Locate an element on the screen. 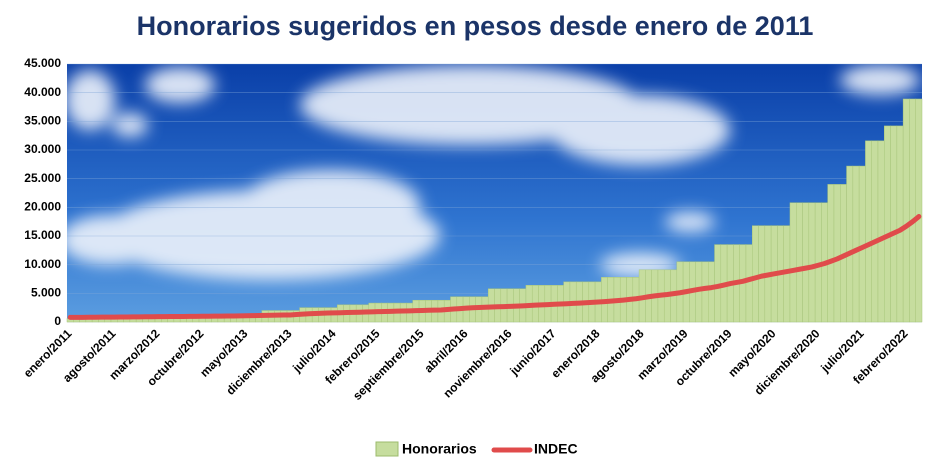 This screenshot has height=474, width=950. y-tick-label: 40.000 is located at coordinates (42, 92).